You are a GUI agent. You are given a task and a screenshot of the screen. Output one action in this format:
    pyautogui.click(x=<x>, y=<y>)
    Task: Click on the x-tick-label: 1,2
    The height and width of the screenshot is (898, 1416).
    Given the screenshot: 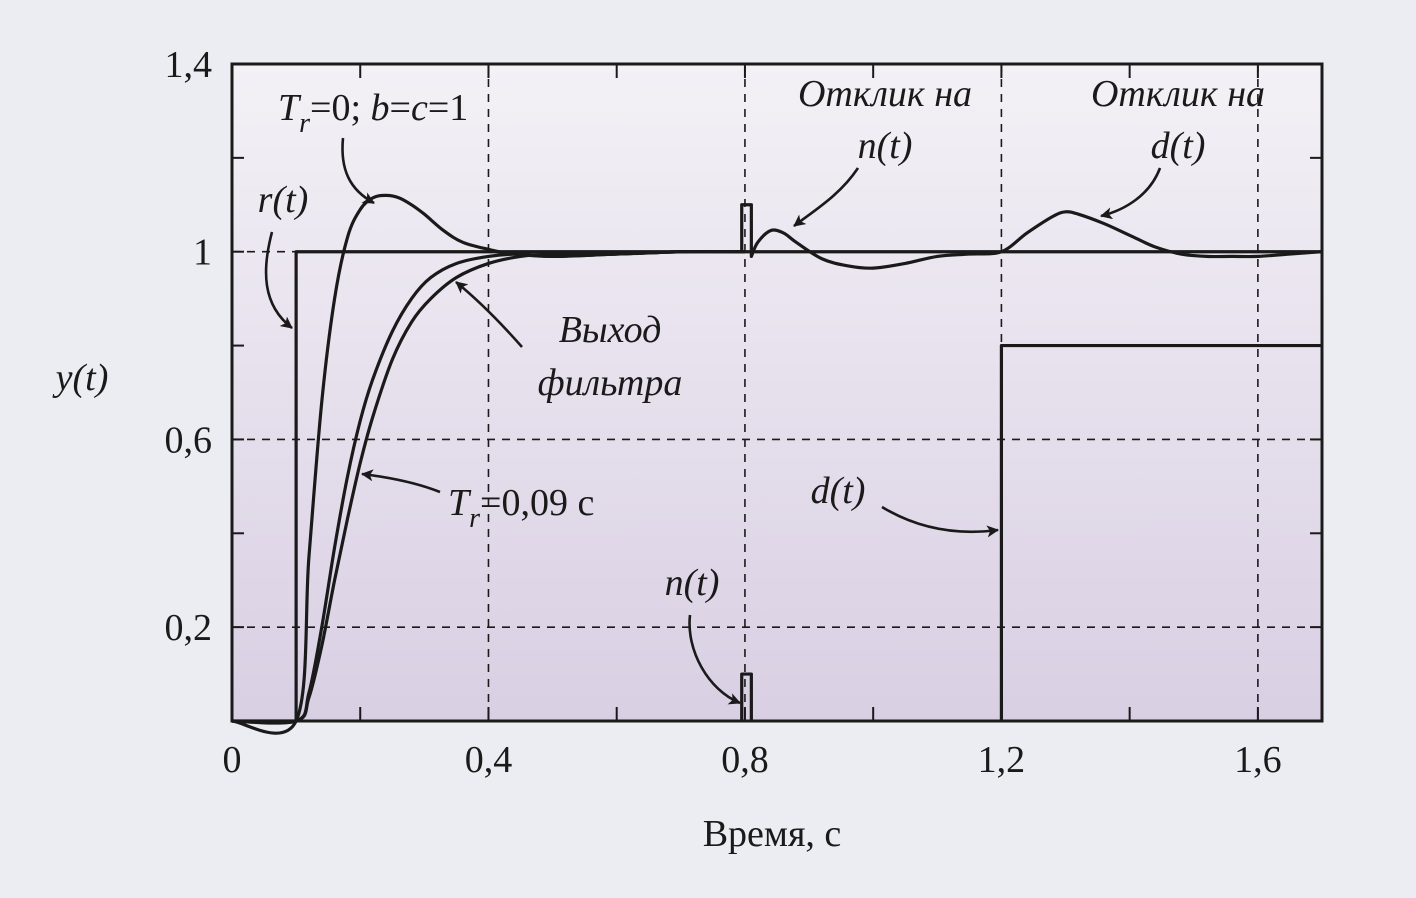 What is the action you would take?
    pyautogui.click(x=1002, y=760)
    